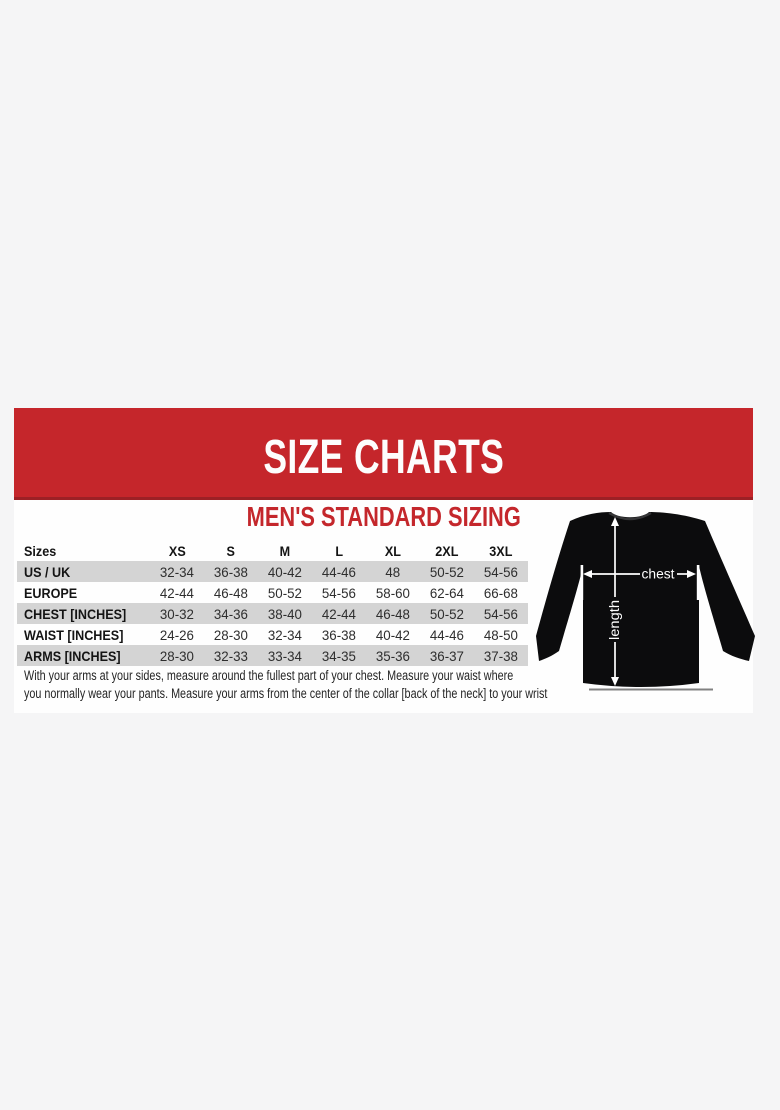 The height and width of the screenshot is (1110, 780). What do you see at coordinates (40, 550) in the screenshot?
I see `header-sizes-label: Sizes` at bounding box center [40, 550].